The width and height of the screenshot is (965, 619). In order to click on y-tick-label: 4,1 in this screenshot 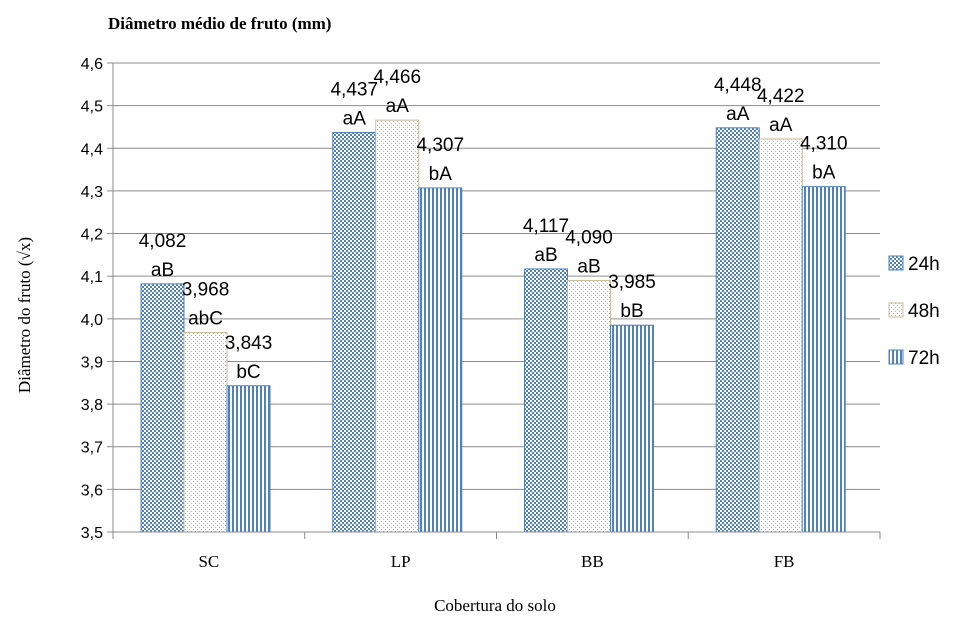, I will do `click(92, 277)`.